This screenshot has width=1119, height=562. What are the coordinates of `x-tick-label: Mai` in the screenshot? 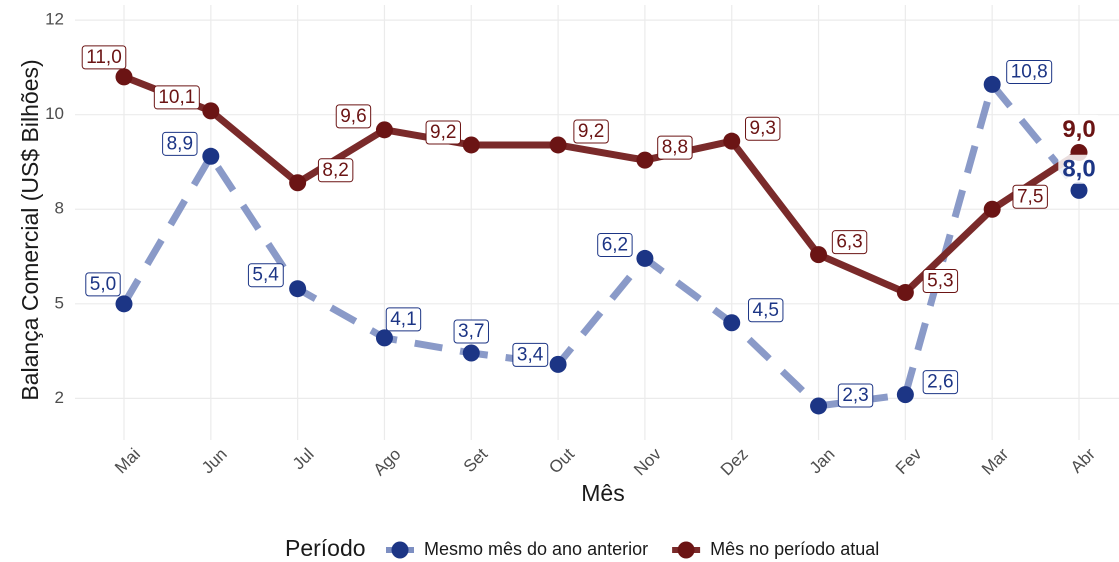 It's located at (127, 461).